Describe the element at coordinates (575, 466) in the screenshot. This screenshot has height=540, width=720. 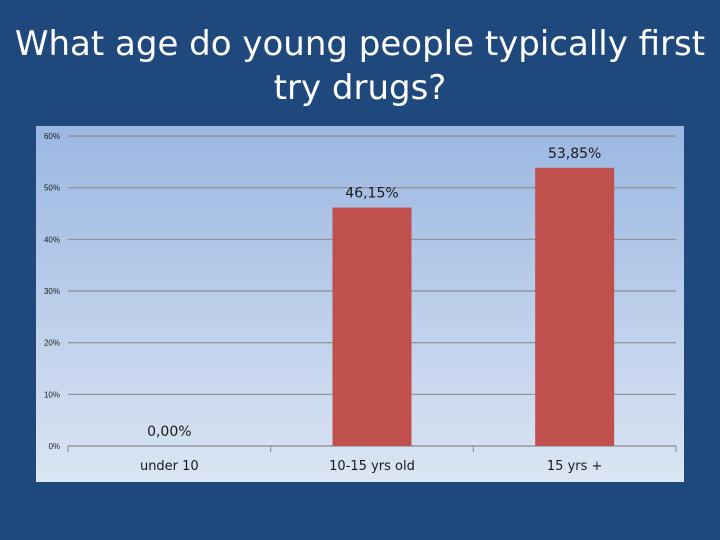
I see `x-tick-label: 15 yrs +` at that location.